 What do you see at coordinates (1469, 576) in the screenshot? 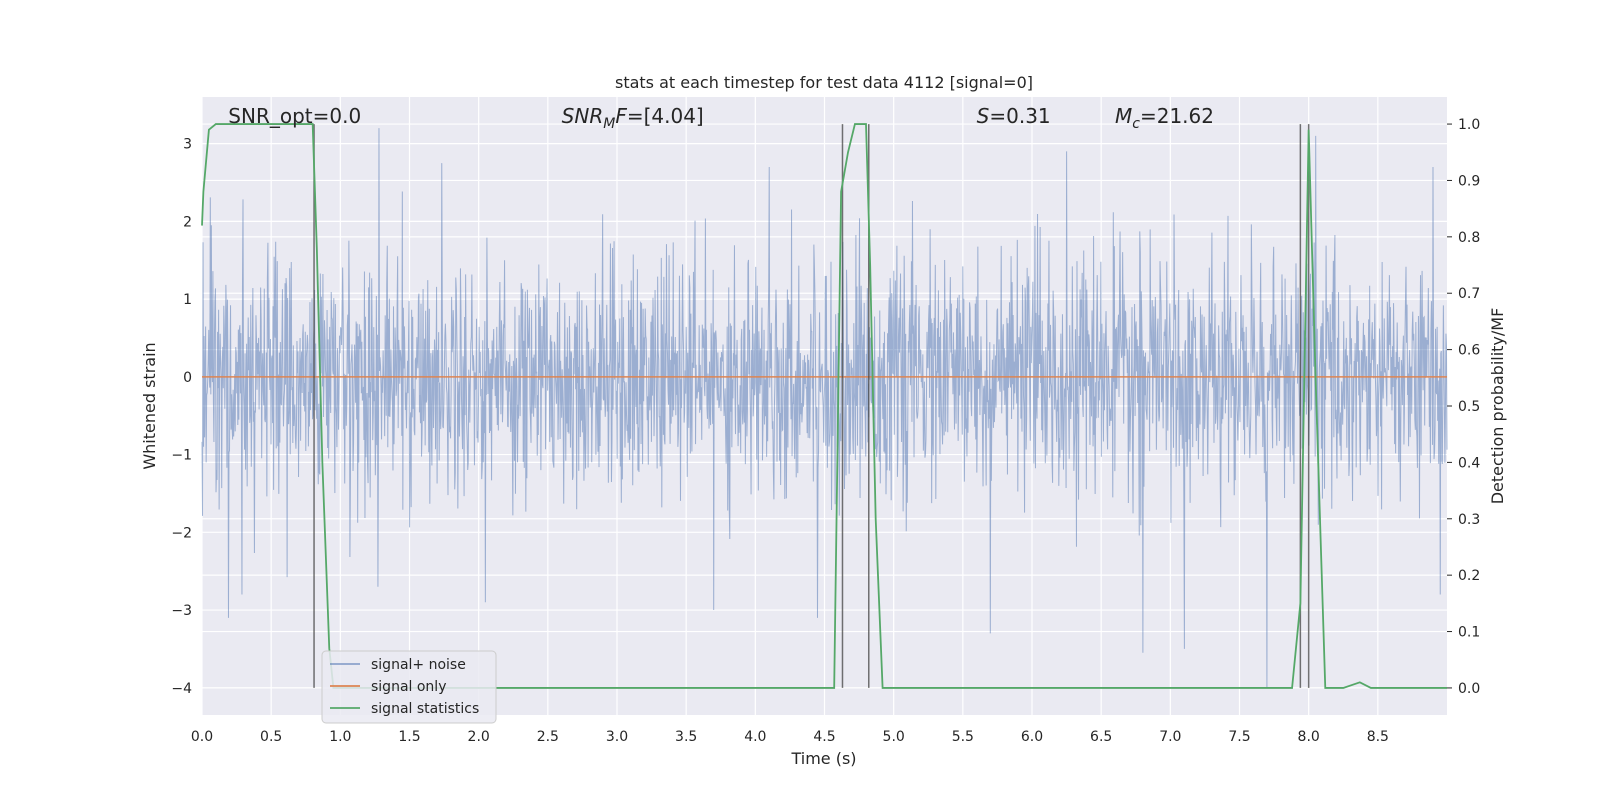
I see `y-right-tick-label: 0.2` at bounding box center [1469, 576].